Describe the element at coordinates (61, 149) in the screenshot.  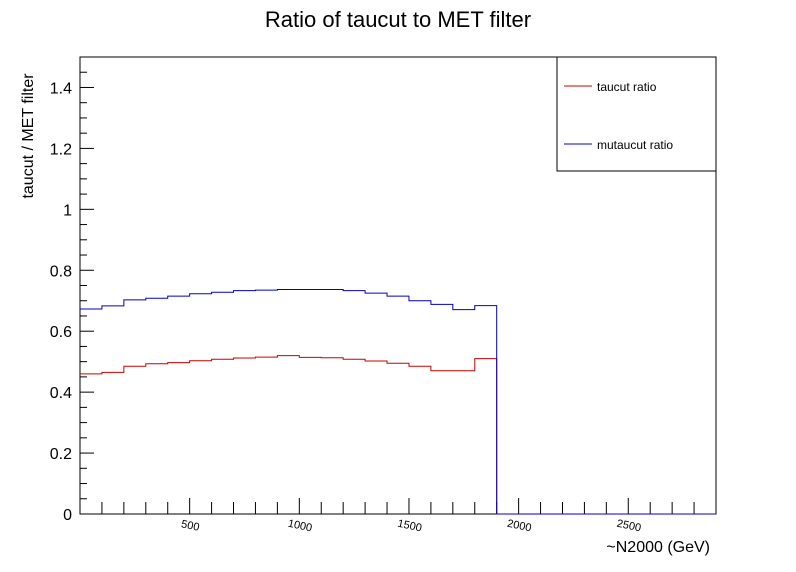
I see `y-tick-label: 1.2` at that location.